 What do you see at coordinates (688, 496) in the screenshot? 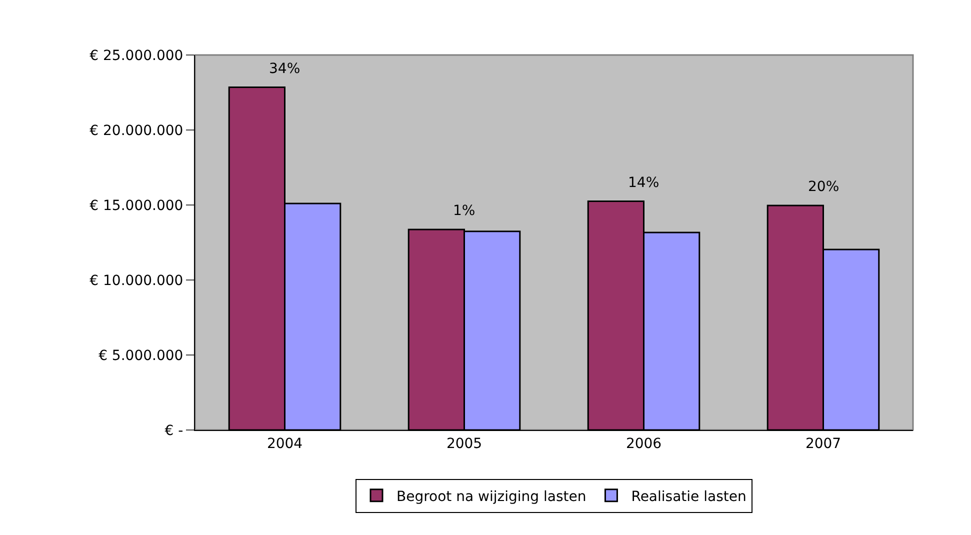
I see `legend-label: Realisatie lasten` at bounding box center [688, 496].